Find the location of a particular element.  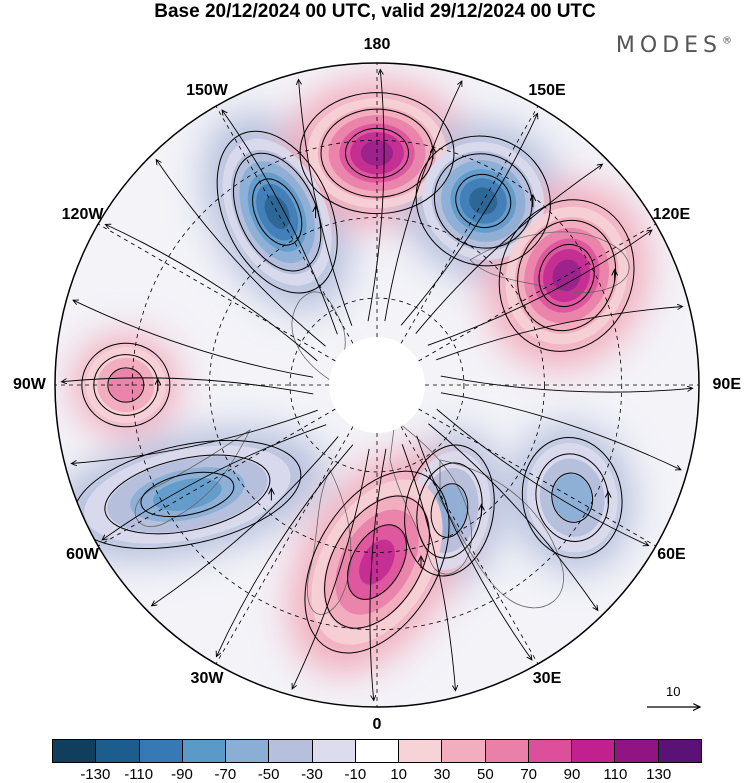

colorbar-tick-label: 130 is located at coordinates (659, 774).